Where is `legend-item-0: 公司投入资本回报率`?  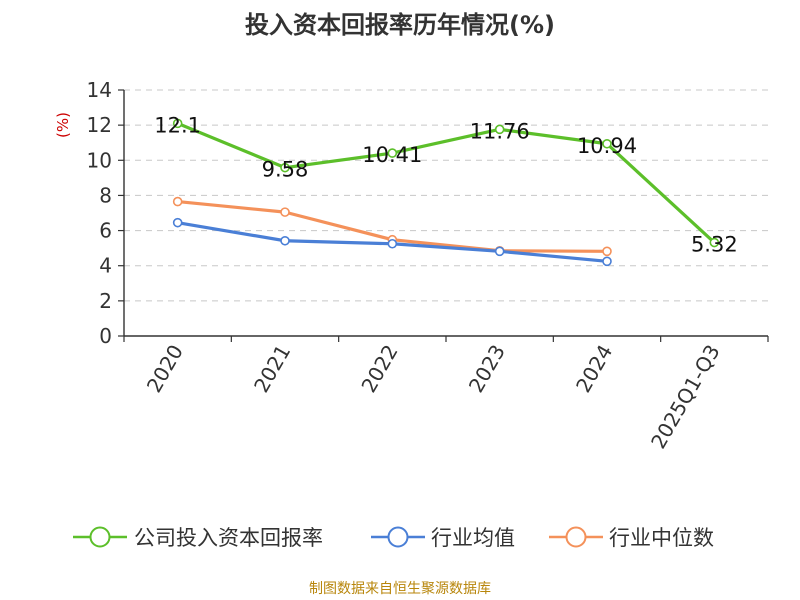
legend-item-0: 公司投入资本回报率 is located at coordinates (198, 538).